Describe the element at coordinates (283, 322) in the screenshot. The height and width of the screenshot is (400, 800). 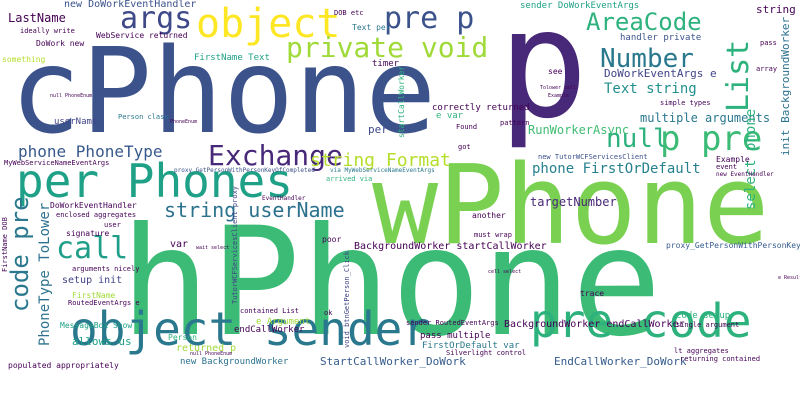
I see `cloud-word: e Argument` at that location.